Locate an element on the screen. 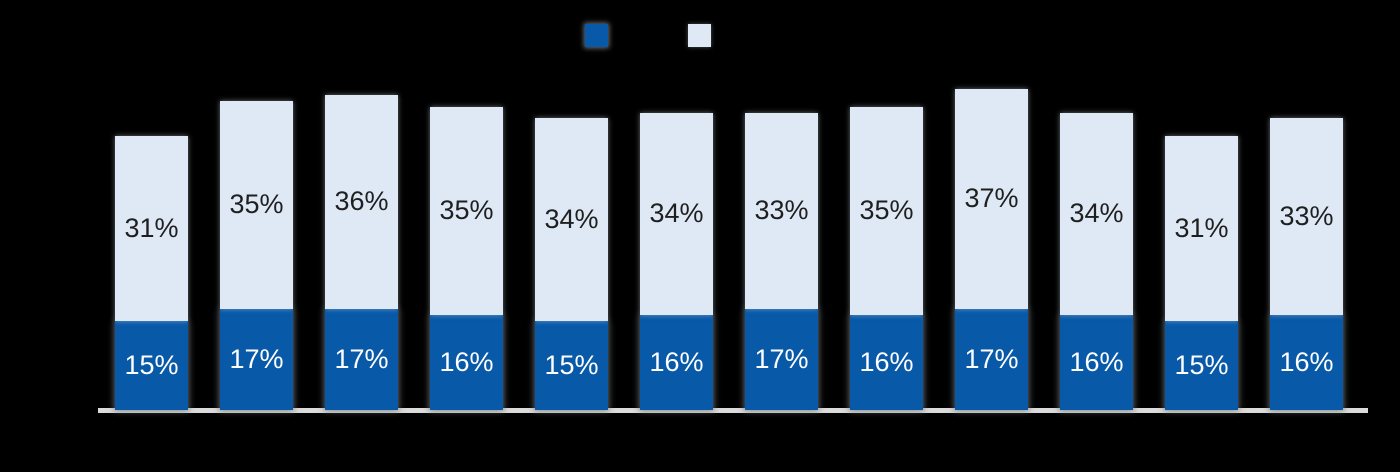 The width and height of the screenshot is (1400, 472). bar: 34% 15% is located at coordinates (571, 264).